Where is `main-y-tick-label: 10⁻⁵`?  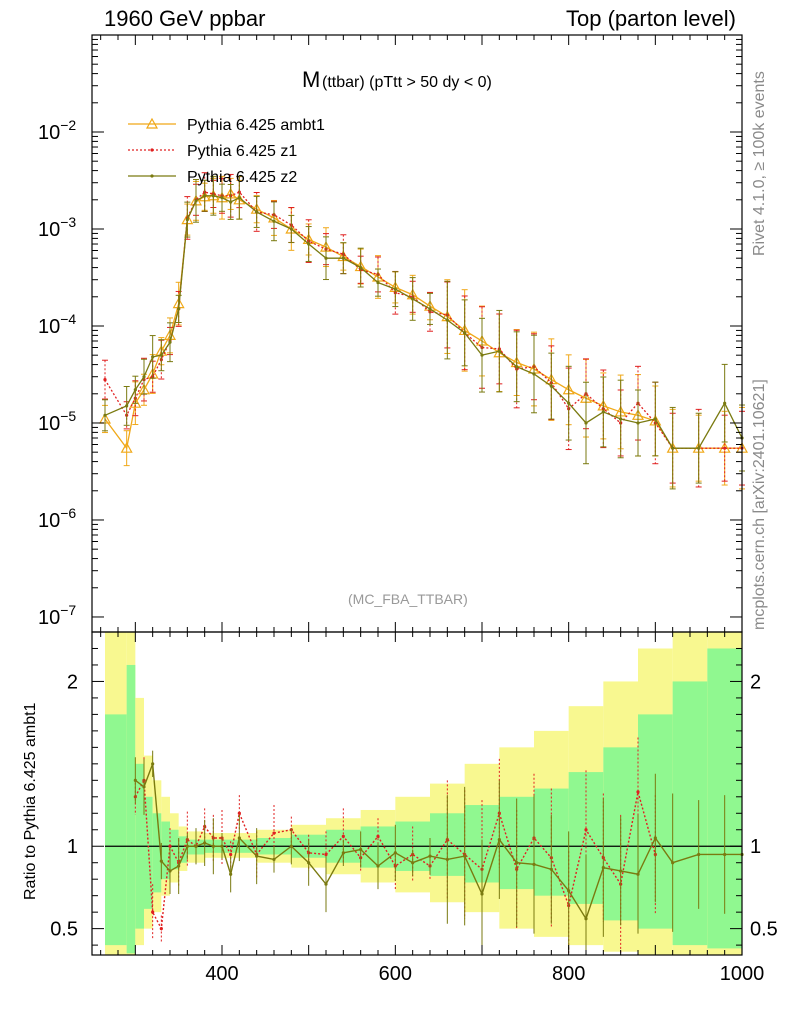
main-y-tick-label: 10⁻⁵ is located at coordinates (57, 421).